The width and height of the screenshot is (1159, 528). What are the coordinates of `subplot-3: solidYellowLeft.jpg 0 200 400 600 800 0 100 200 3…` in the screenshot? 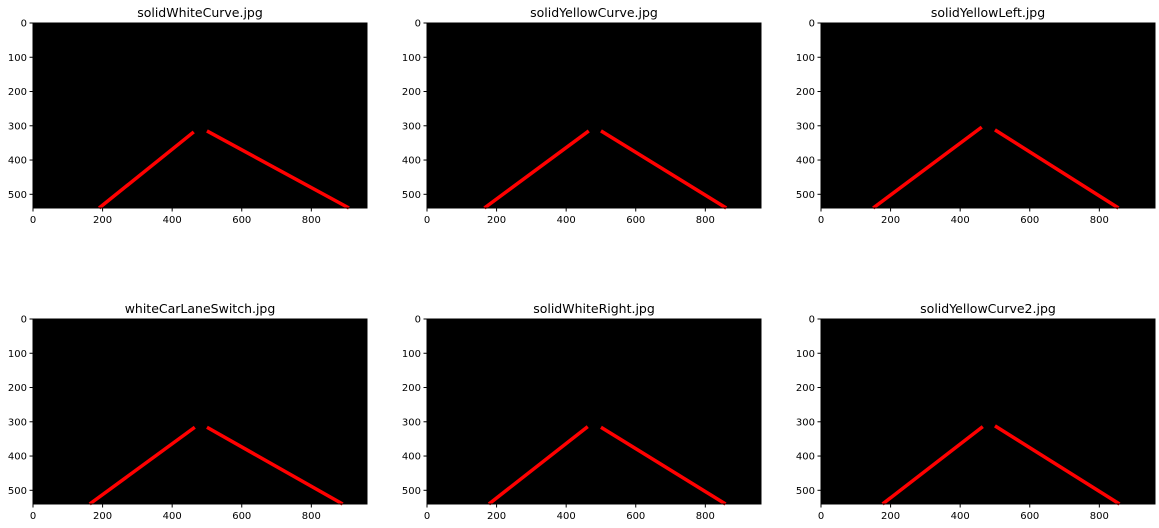 It's located at (976, 115).